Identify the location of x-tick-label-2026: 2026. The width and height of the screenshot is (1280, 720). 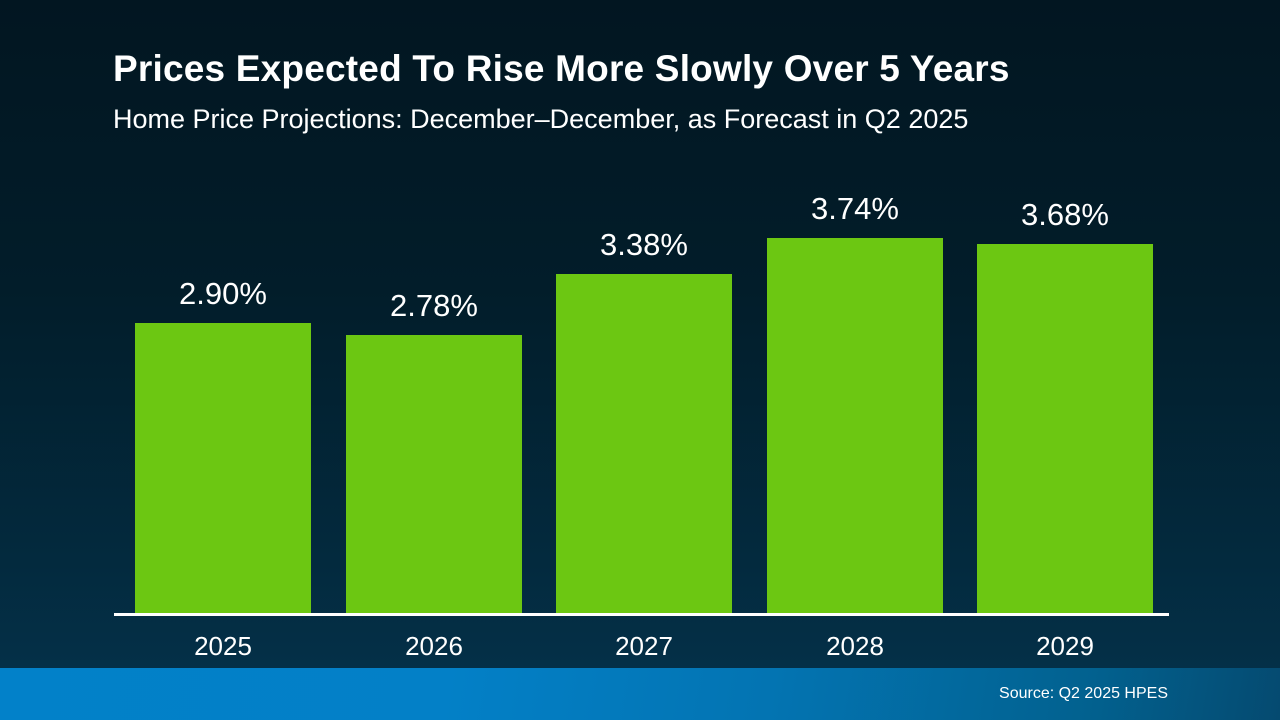
(434, 646).